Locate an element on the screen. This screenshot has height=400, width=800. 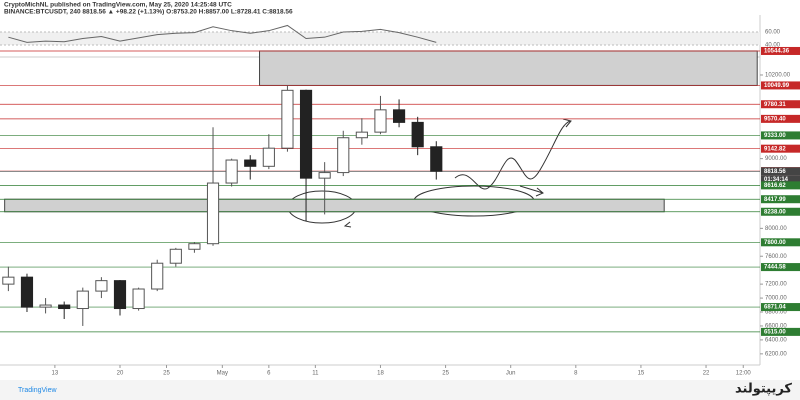
level-label: 6515.00 is located at coordinates (775, 332).